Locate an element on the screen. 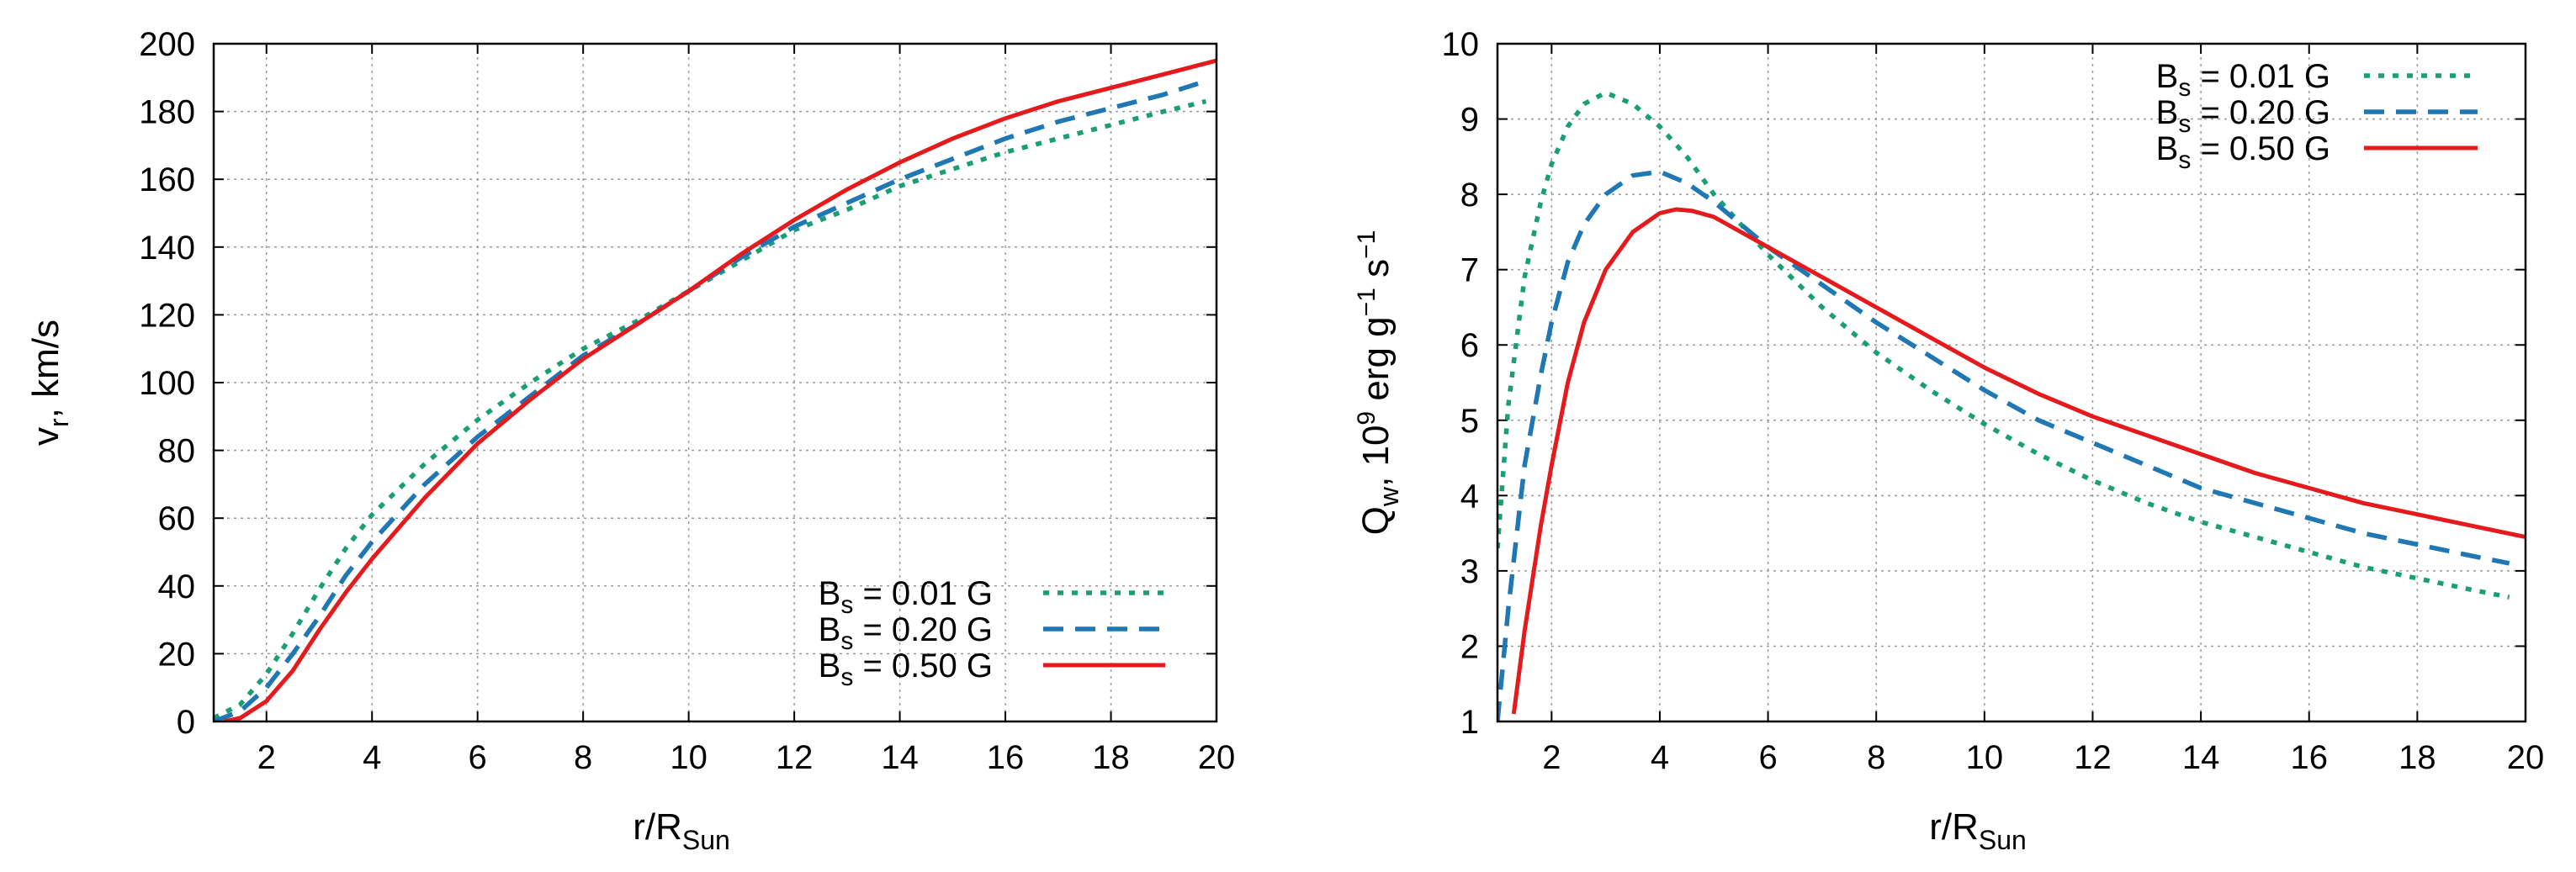  y-tick-label: 180 is located at coordinates (167, 112).